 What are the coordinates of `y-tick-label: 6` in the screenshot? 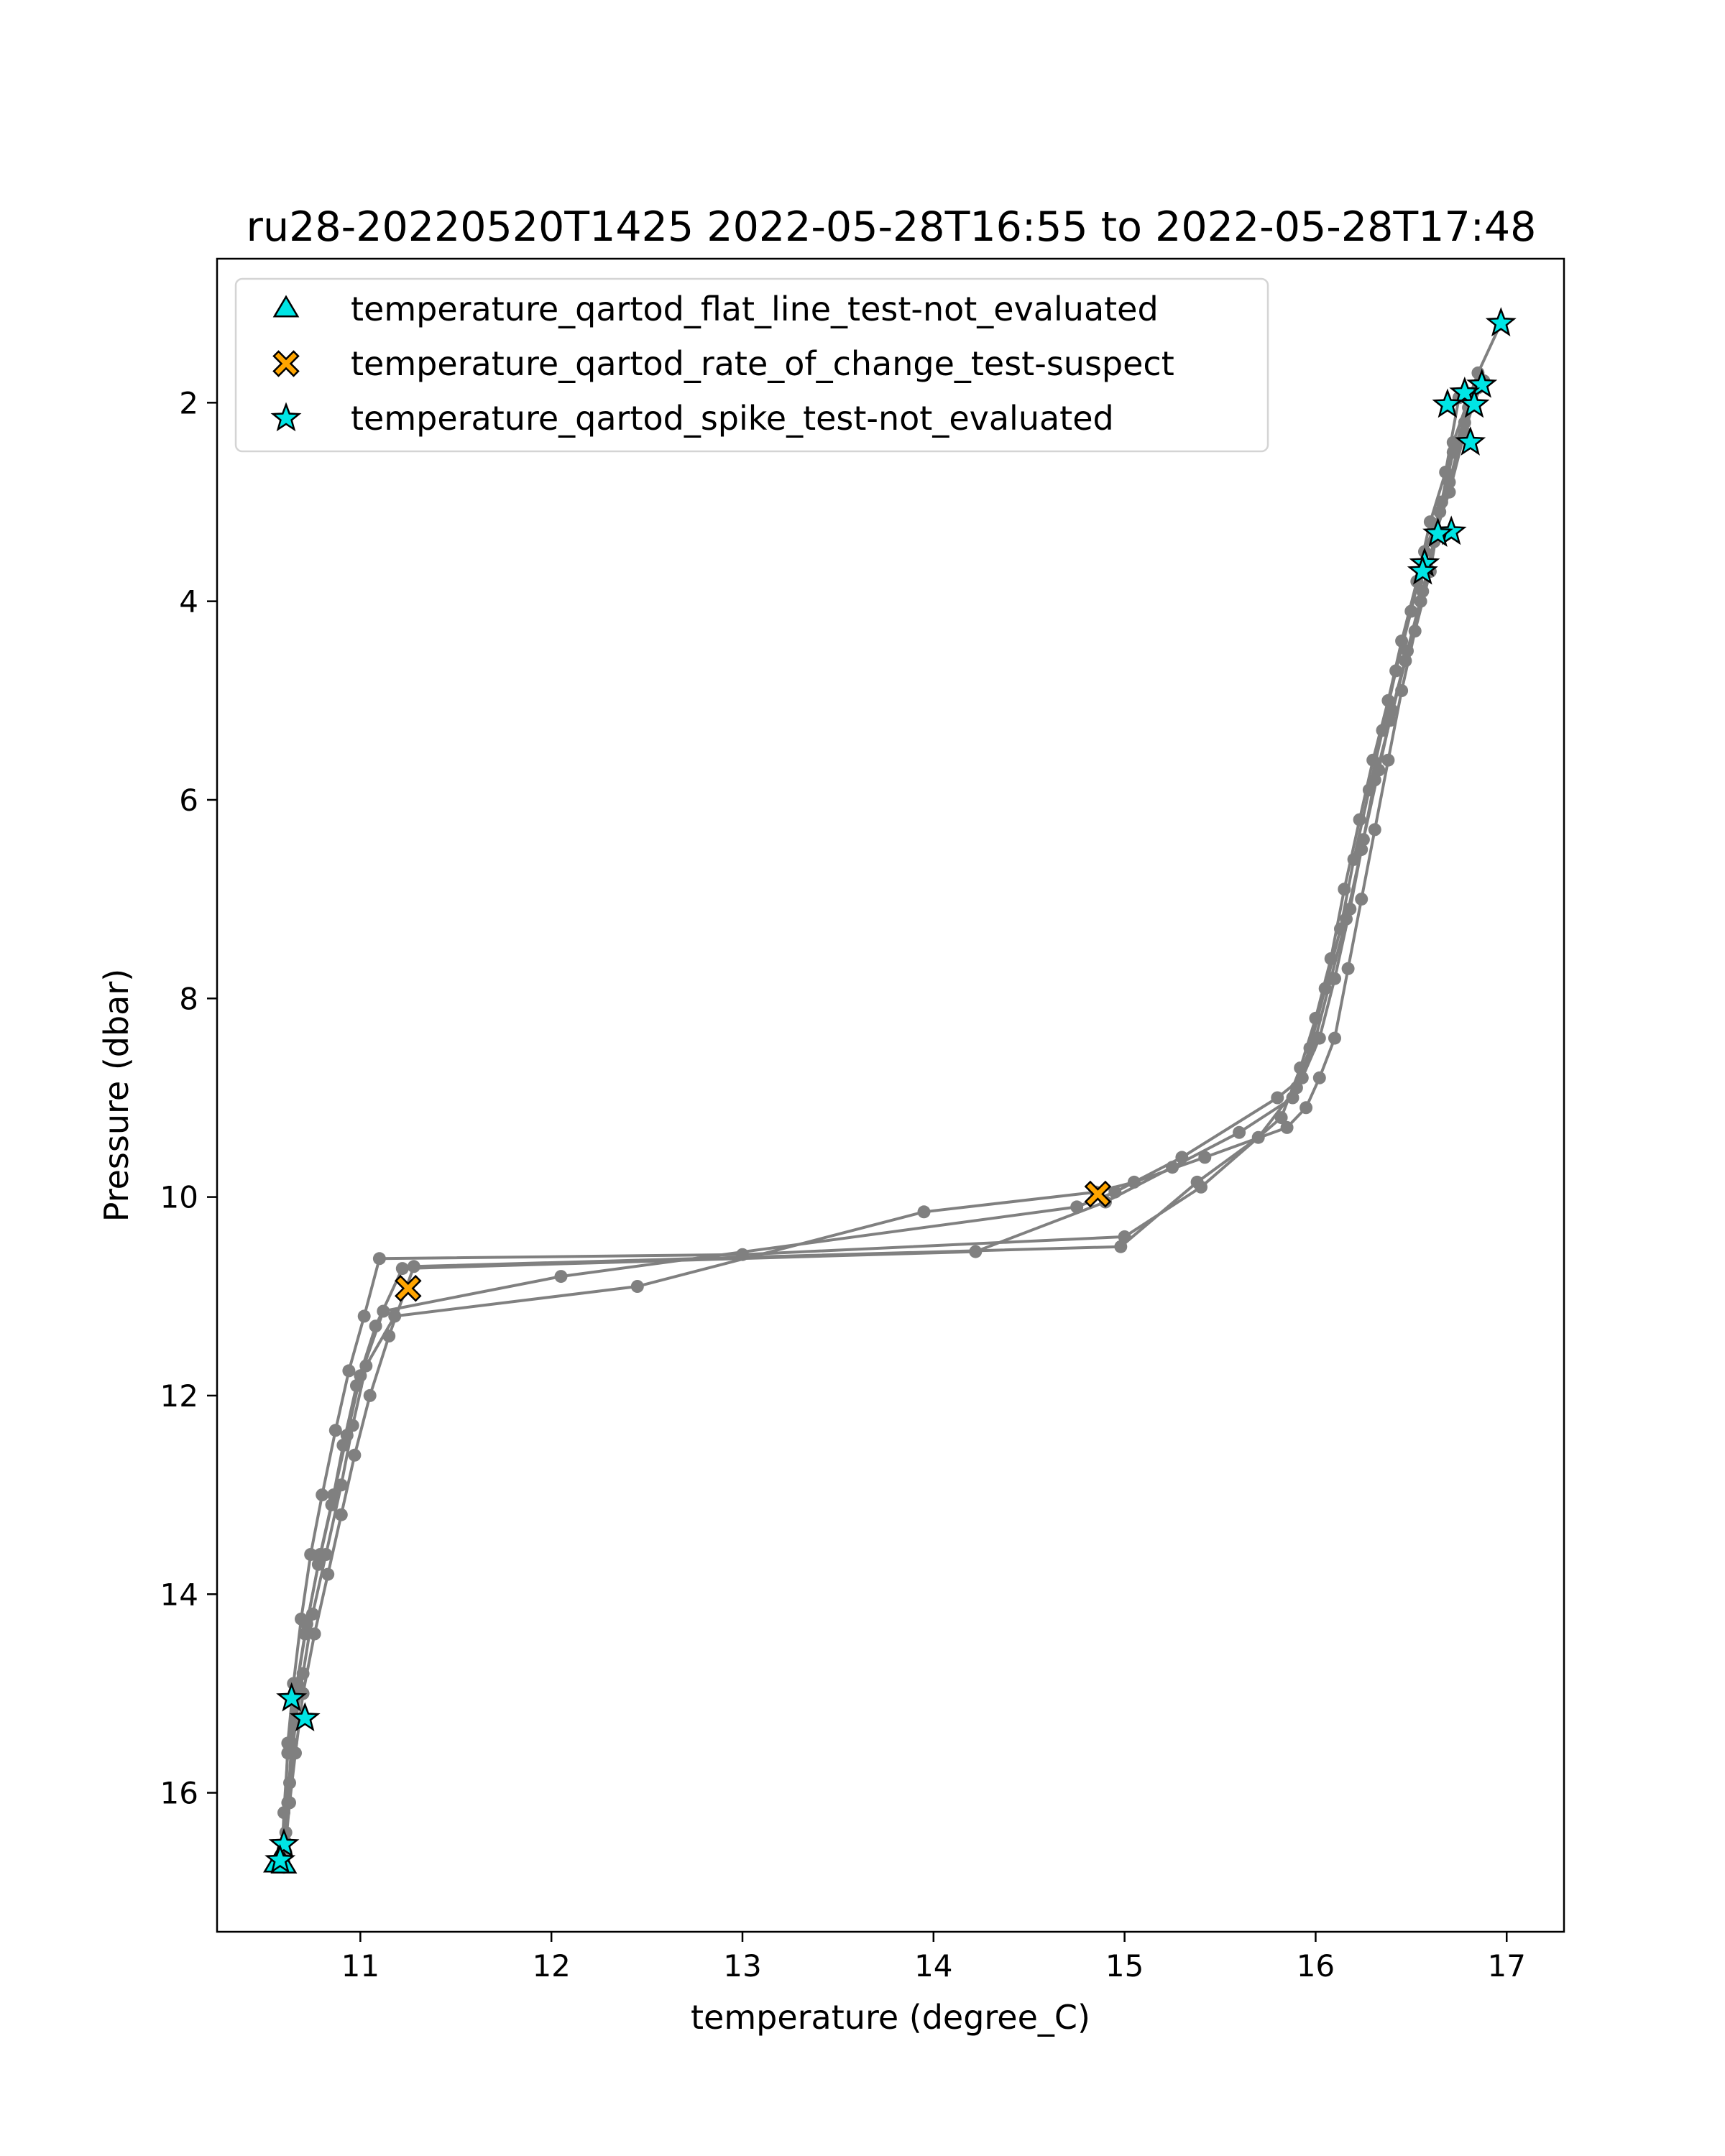 It's located at (188, 801).